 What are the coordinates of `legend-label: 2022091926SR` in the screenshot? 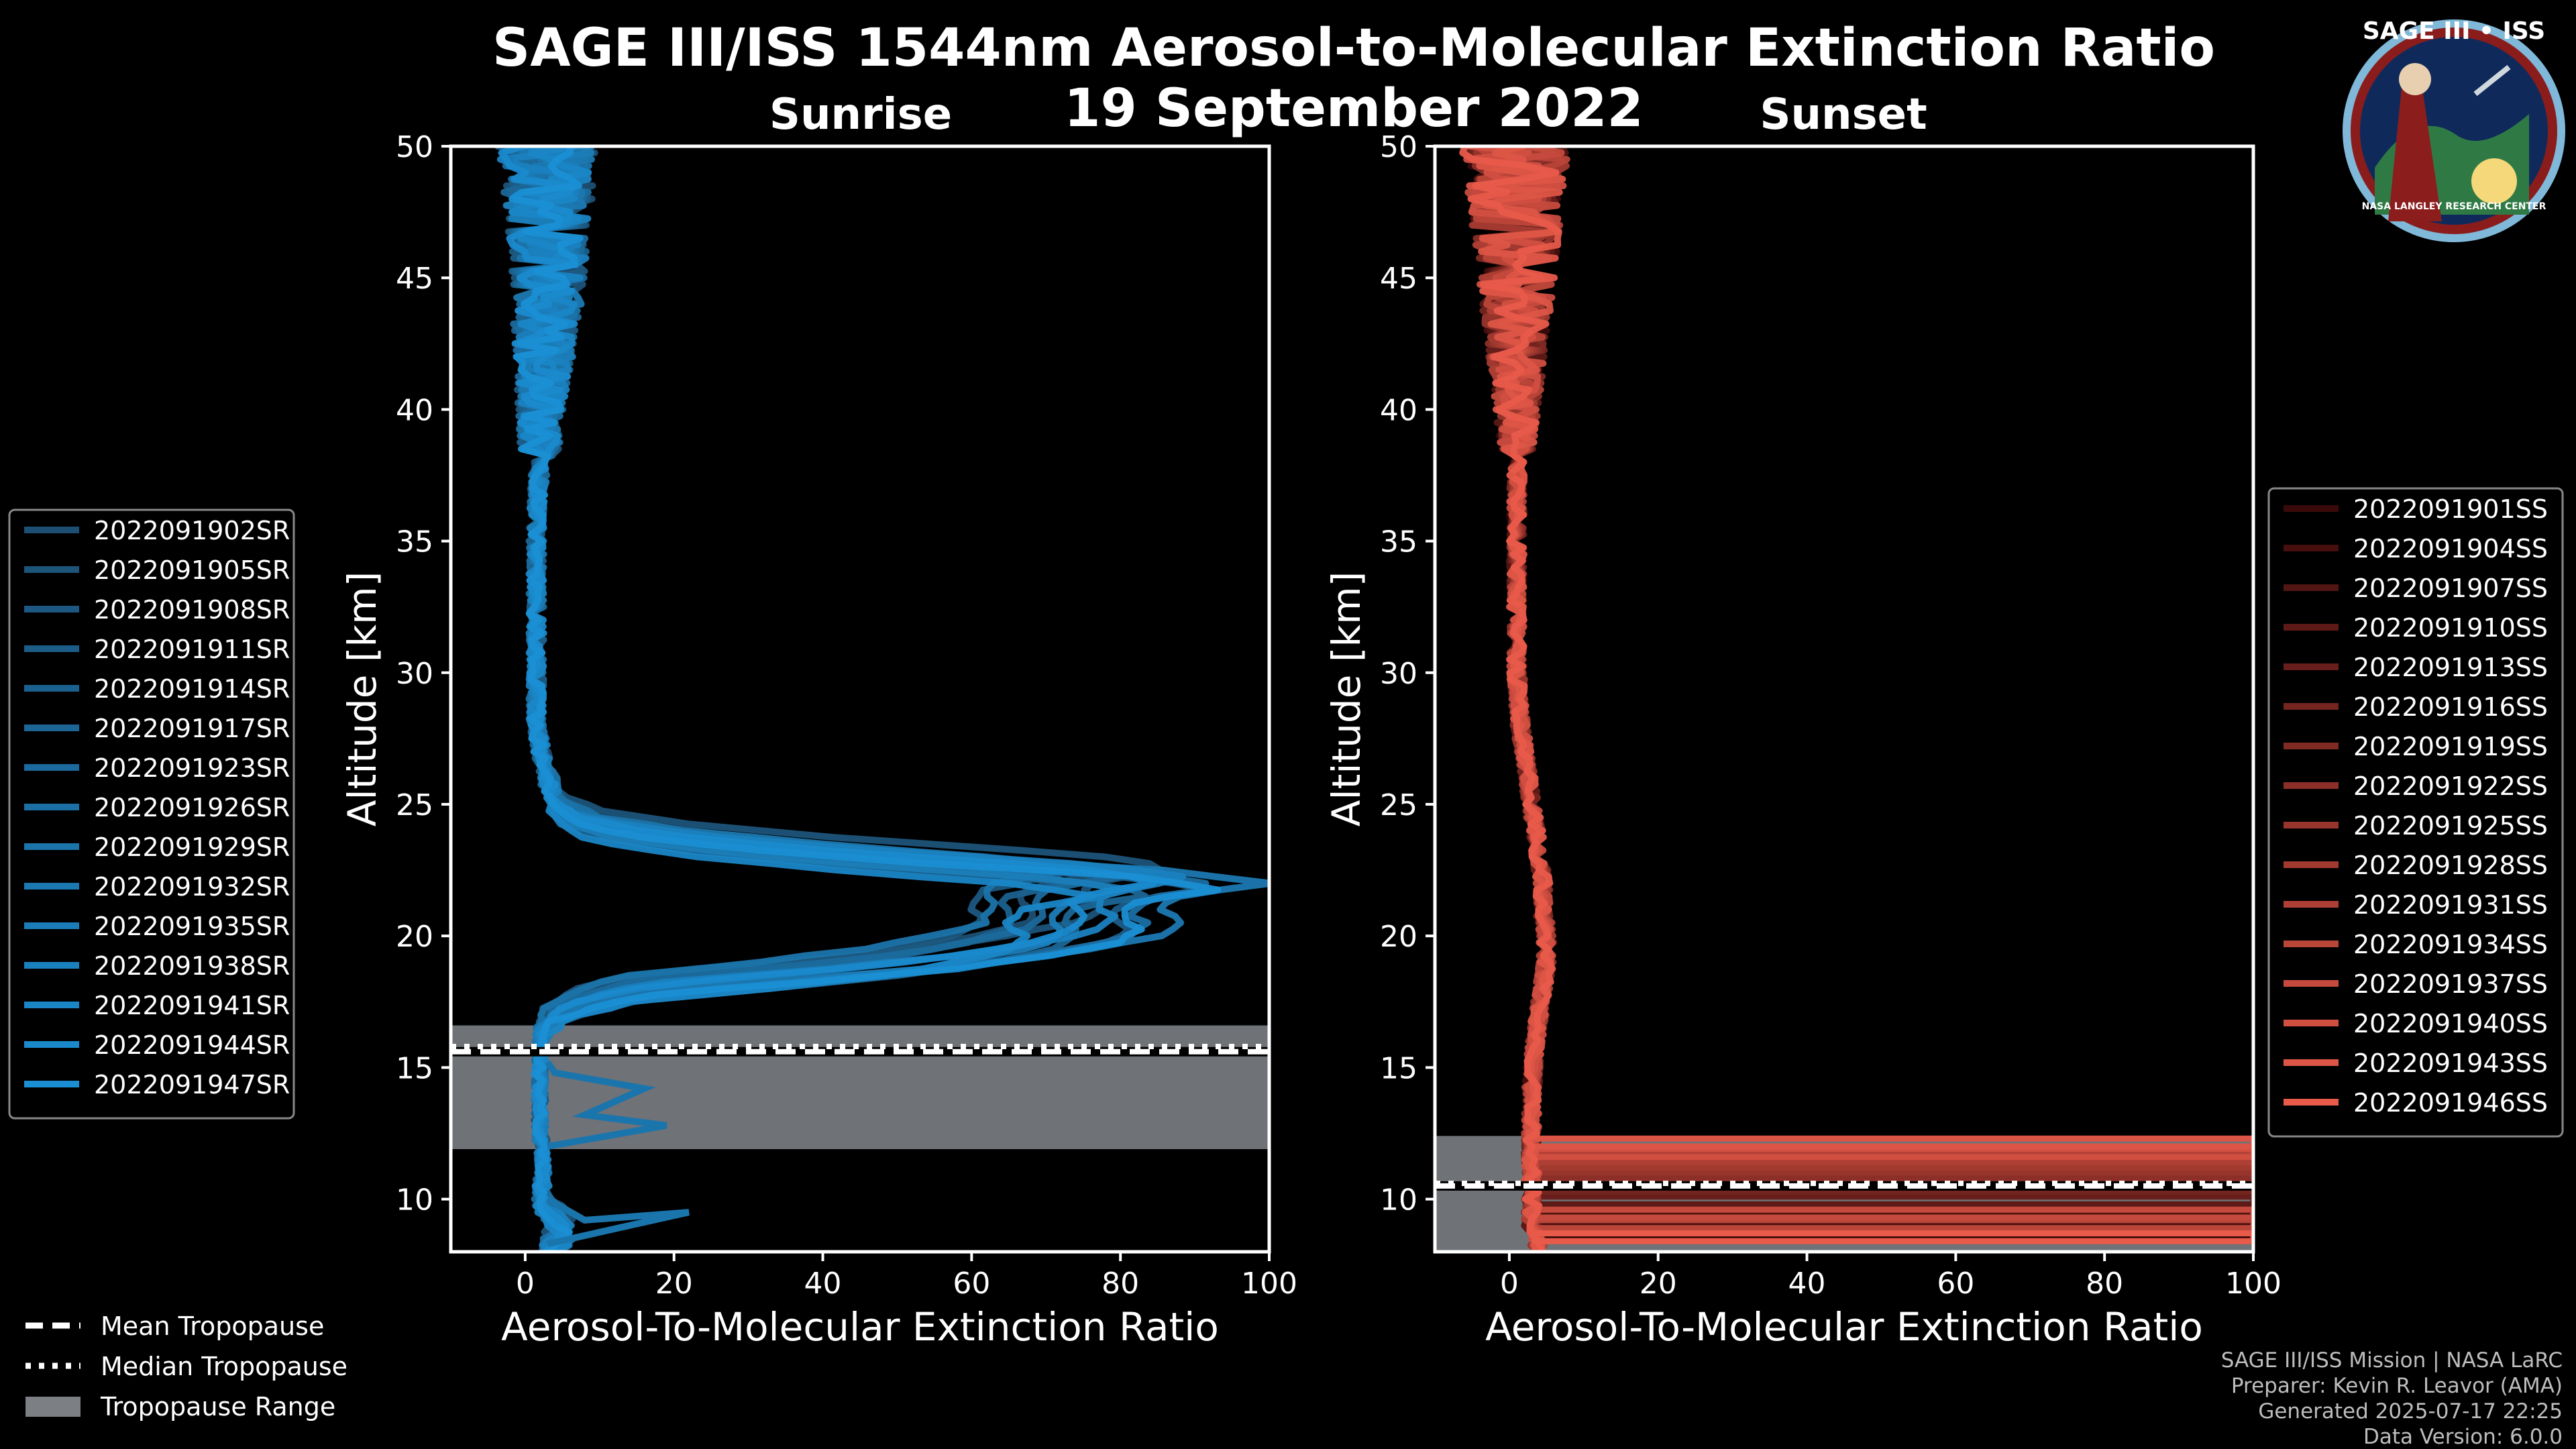 It's located at (192, 807).